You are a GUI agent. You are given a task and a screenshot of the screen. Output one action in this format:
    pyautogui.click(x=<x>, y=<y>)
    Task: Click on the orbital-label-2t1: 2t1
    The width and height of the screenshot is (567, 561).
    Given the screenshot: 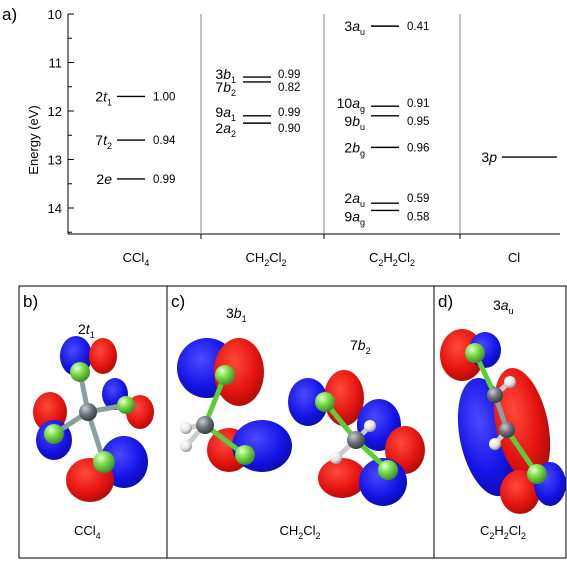 What is the action you would take?
    pyautogui.click(x=86, y=330)
    